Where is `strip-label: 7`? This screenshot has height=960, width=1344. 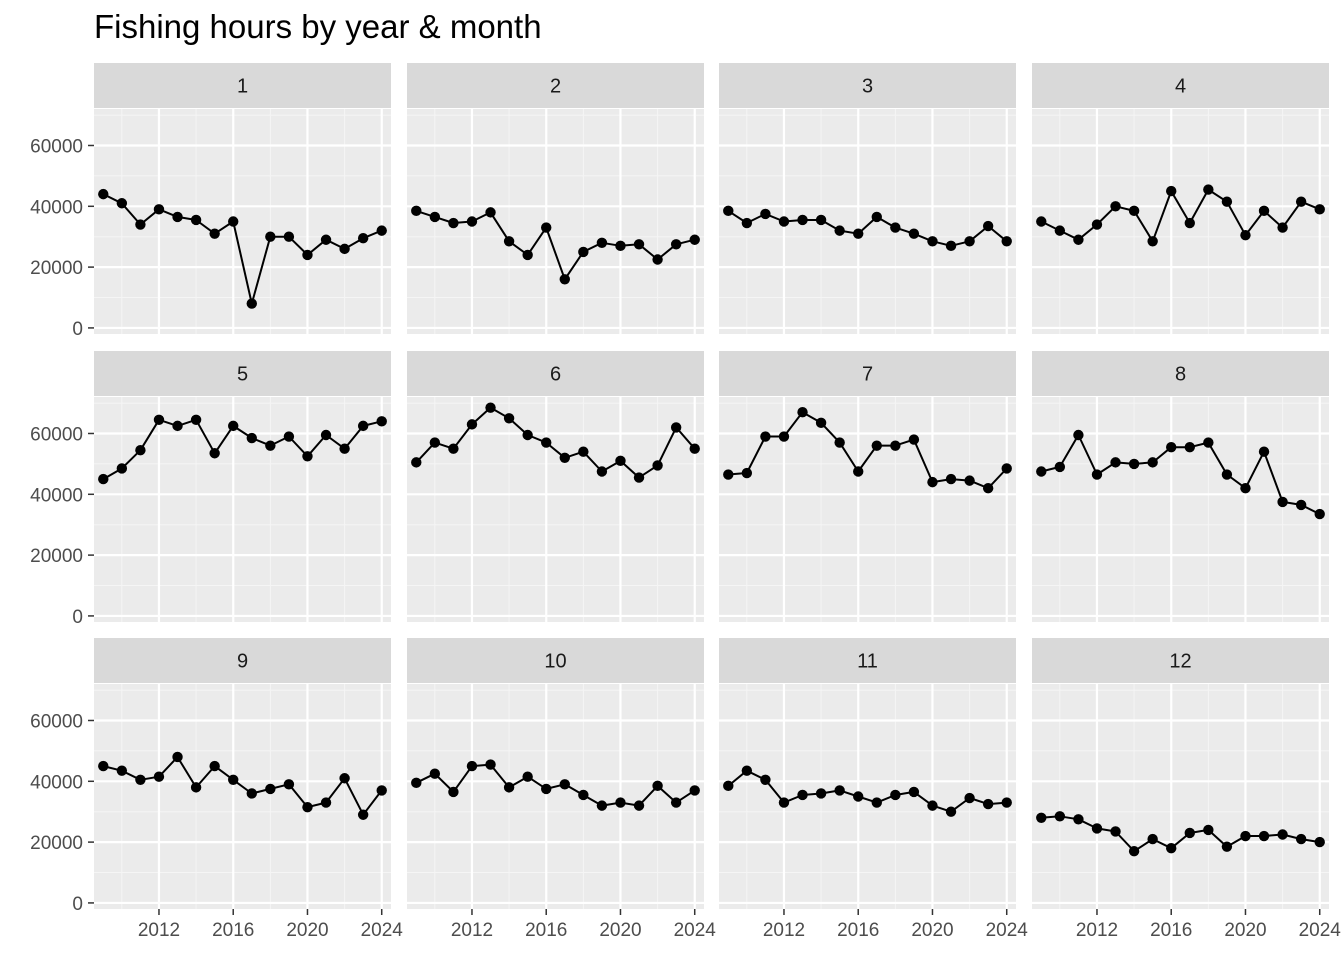
strip-label: 7 is located at coordinates (867, 375).